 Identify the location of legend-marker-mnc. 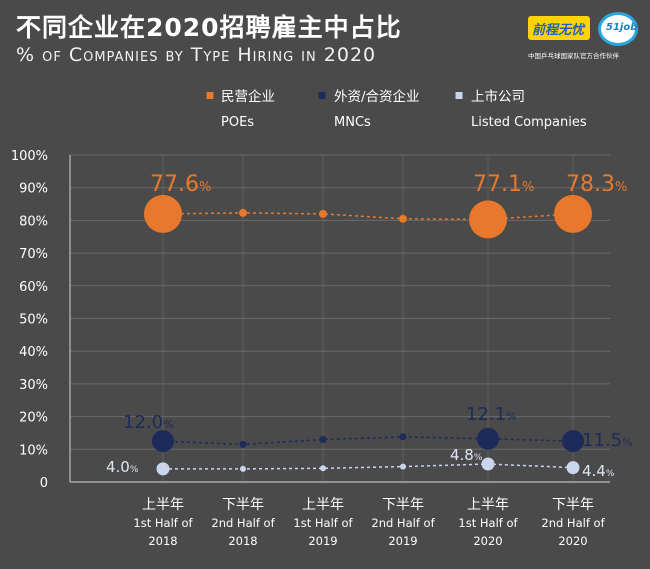
(322, 95).